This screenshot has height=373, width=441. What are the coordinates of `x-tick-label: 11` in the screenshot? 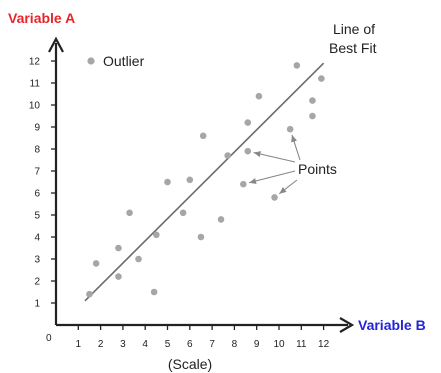 It's located at (301, 344).